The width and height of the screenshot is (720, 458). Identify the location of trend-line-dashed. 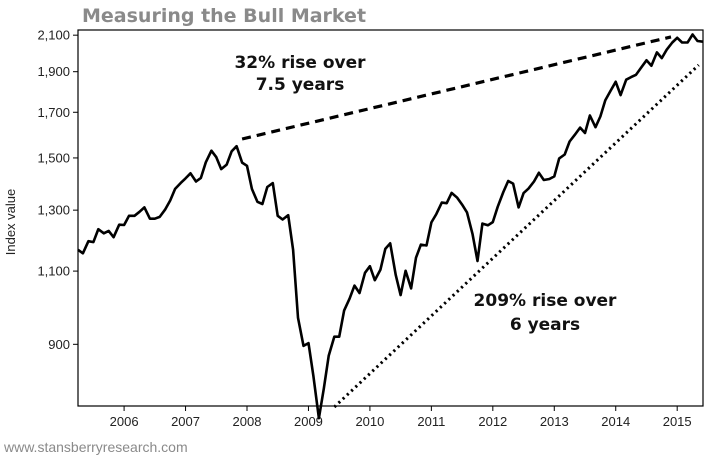
(456, 88).